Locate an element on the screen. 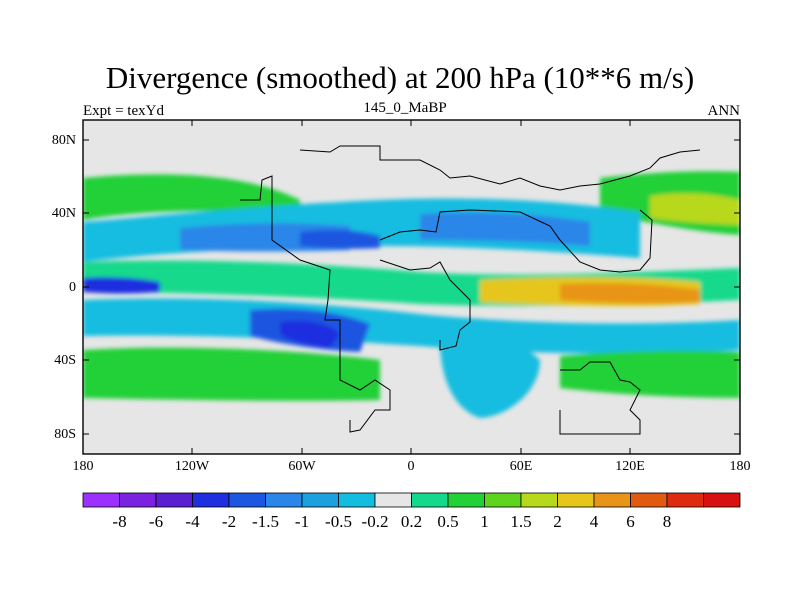 The height and width of the screenshot is (600, 800). colorbar-label: 8 is located at coordinates (667, 521).